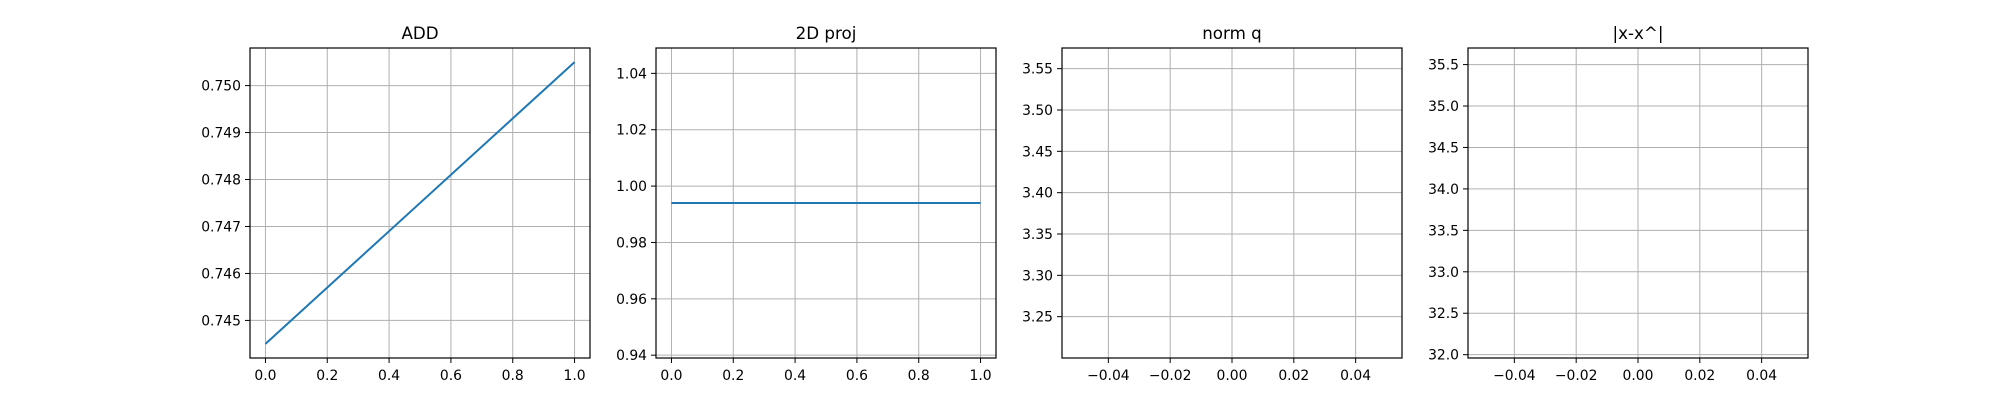  Describe the element at coordinates (1037, 276) in the screenshot. I see `y-tick-label: 3.30` at that location.